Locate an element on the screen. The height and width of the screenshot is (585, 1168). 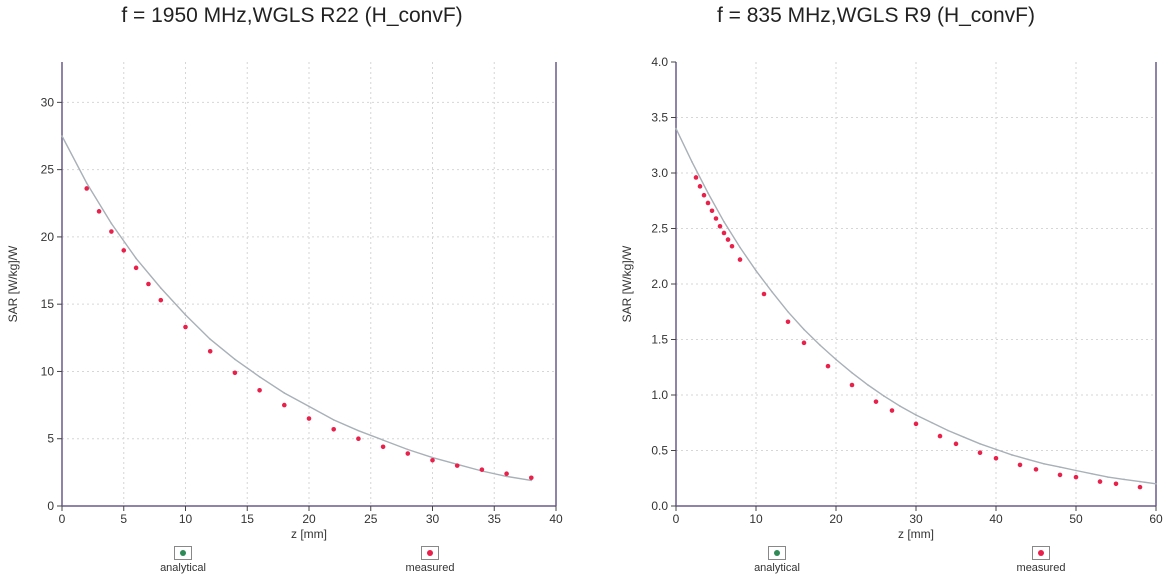
y-tick-label: 10 is located at coordinates (48, 371).